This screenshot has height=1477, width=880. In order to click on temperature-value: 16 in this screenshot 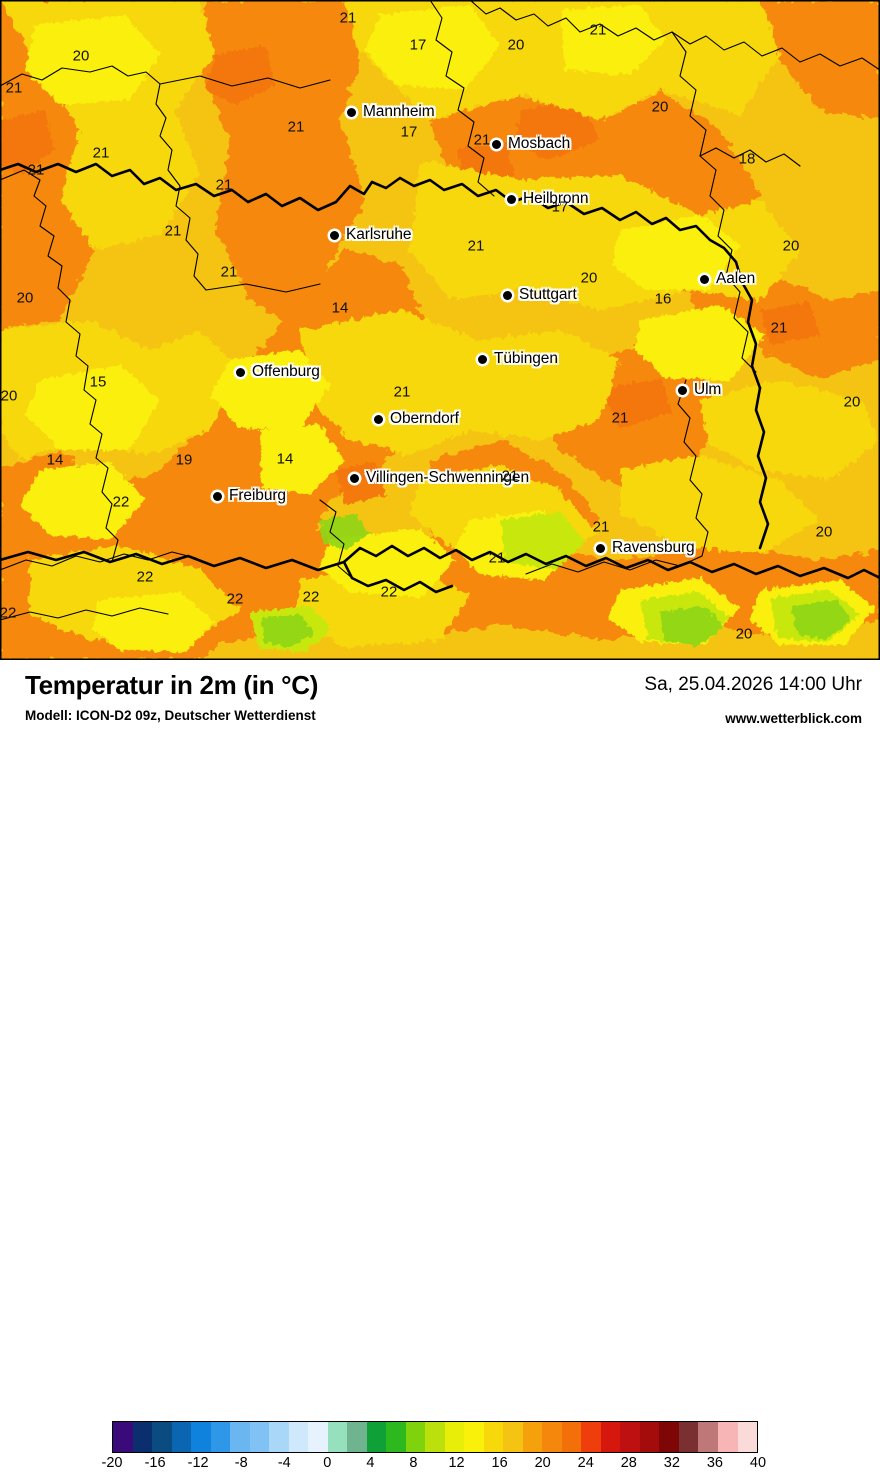, I will do `click(663, 299)`.